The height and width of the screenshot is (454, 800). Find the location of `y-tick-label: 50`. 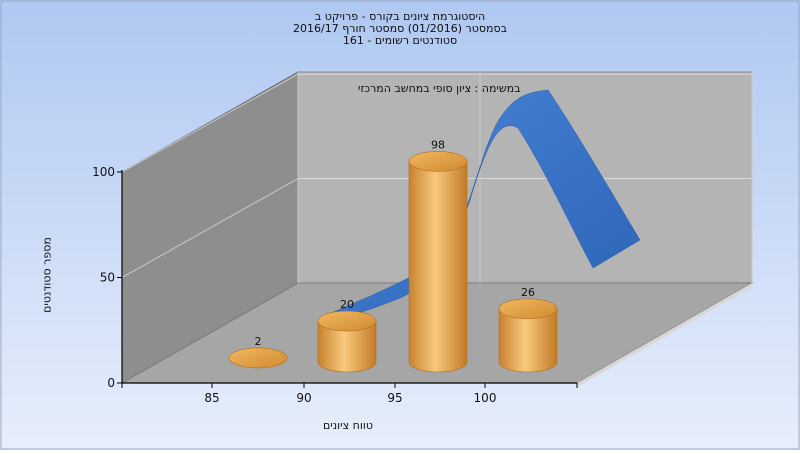

y-tick-label: 50 is located at coordinates (107, 278).